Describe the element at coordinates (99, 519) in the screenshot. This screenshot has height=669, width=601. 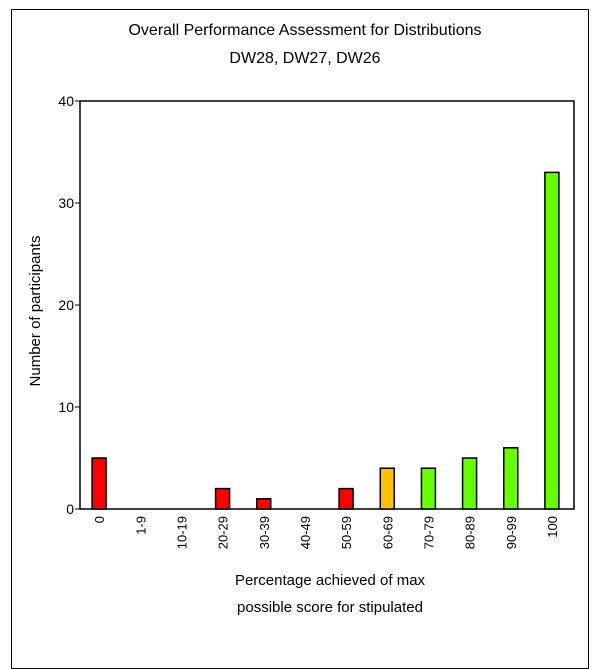
I see `x-tick-label: 0` at that location.